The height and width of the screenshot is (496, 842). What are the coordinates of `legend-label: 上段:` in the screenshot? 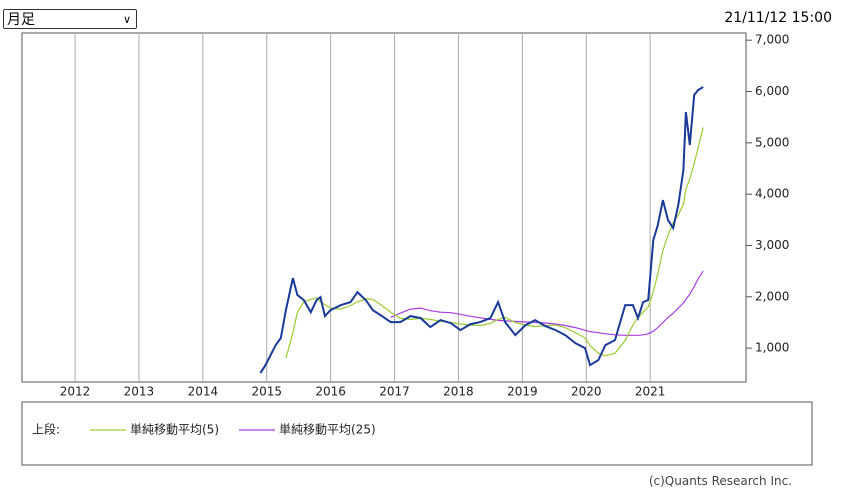 It's located at (46, 429).